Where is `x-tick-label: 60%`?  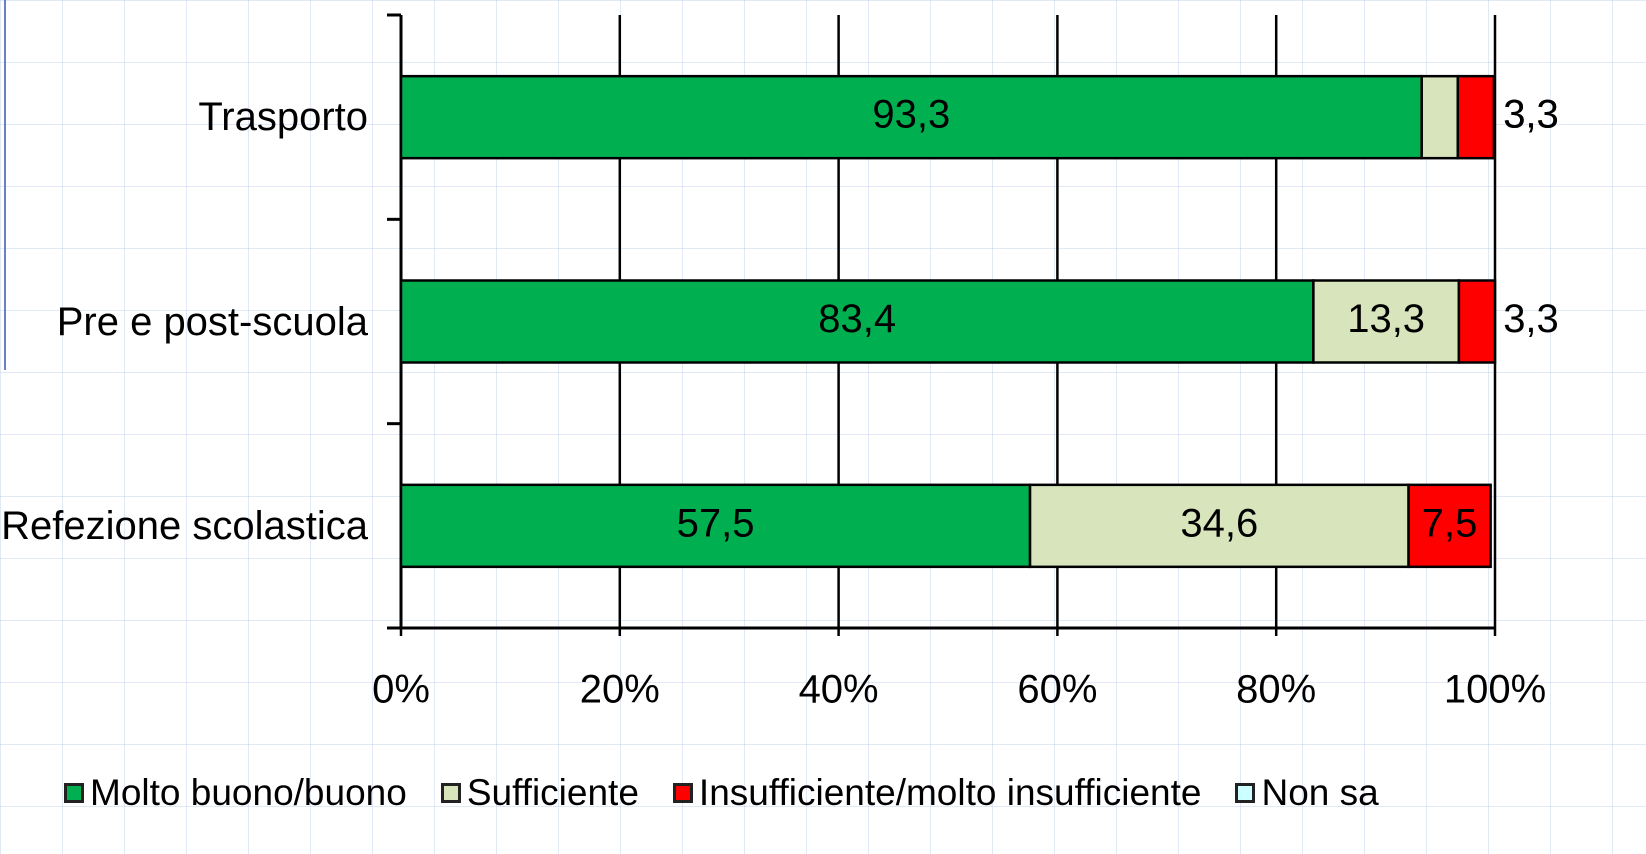 x-tick-label: 60% is located at coordinates (1057, 690).